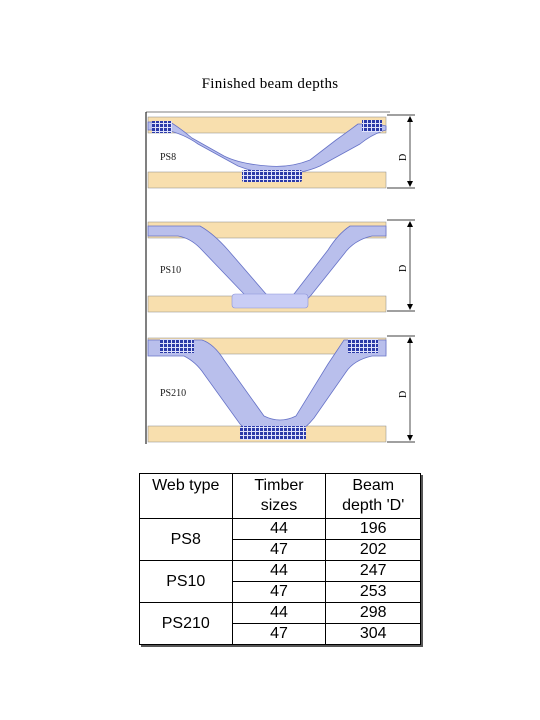 The image size is (540, 720). What do you see at coordinates (270, 84) in the screenshot?
I see `page-title: Finished beam depths` at bounding box center [270, 84].